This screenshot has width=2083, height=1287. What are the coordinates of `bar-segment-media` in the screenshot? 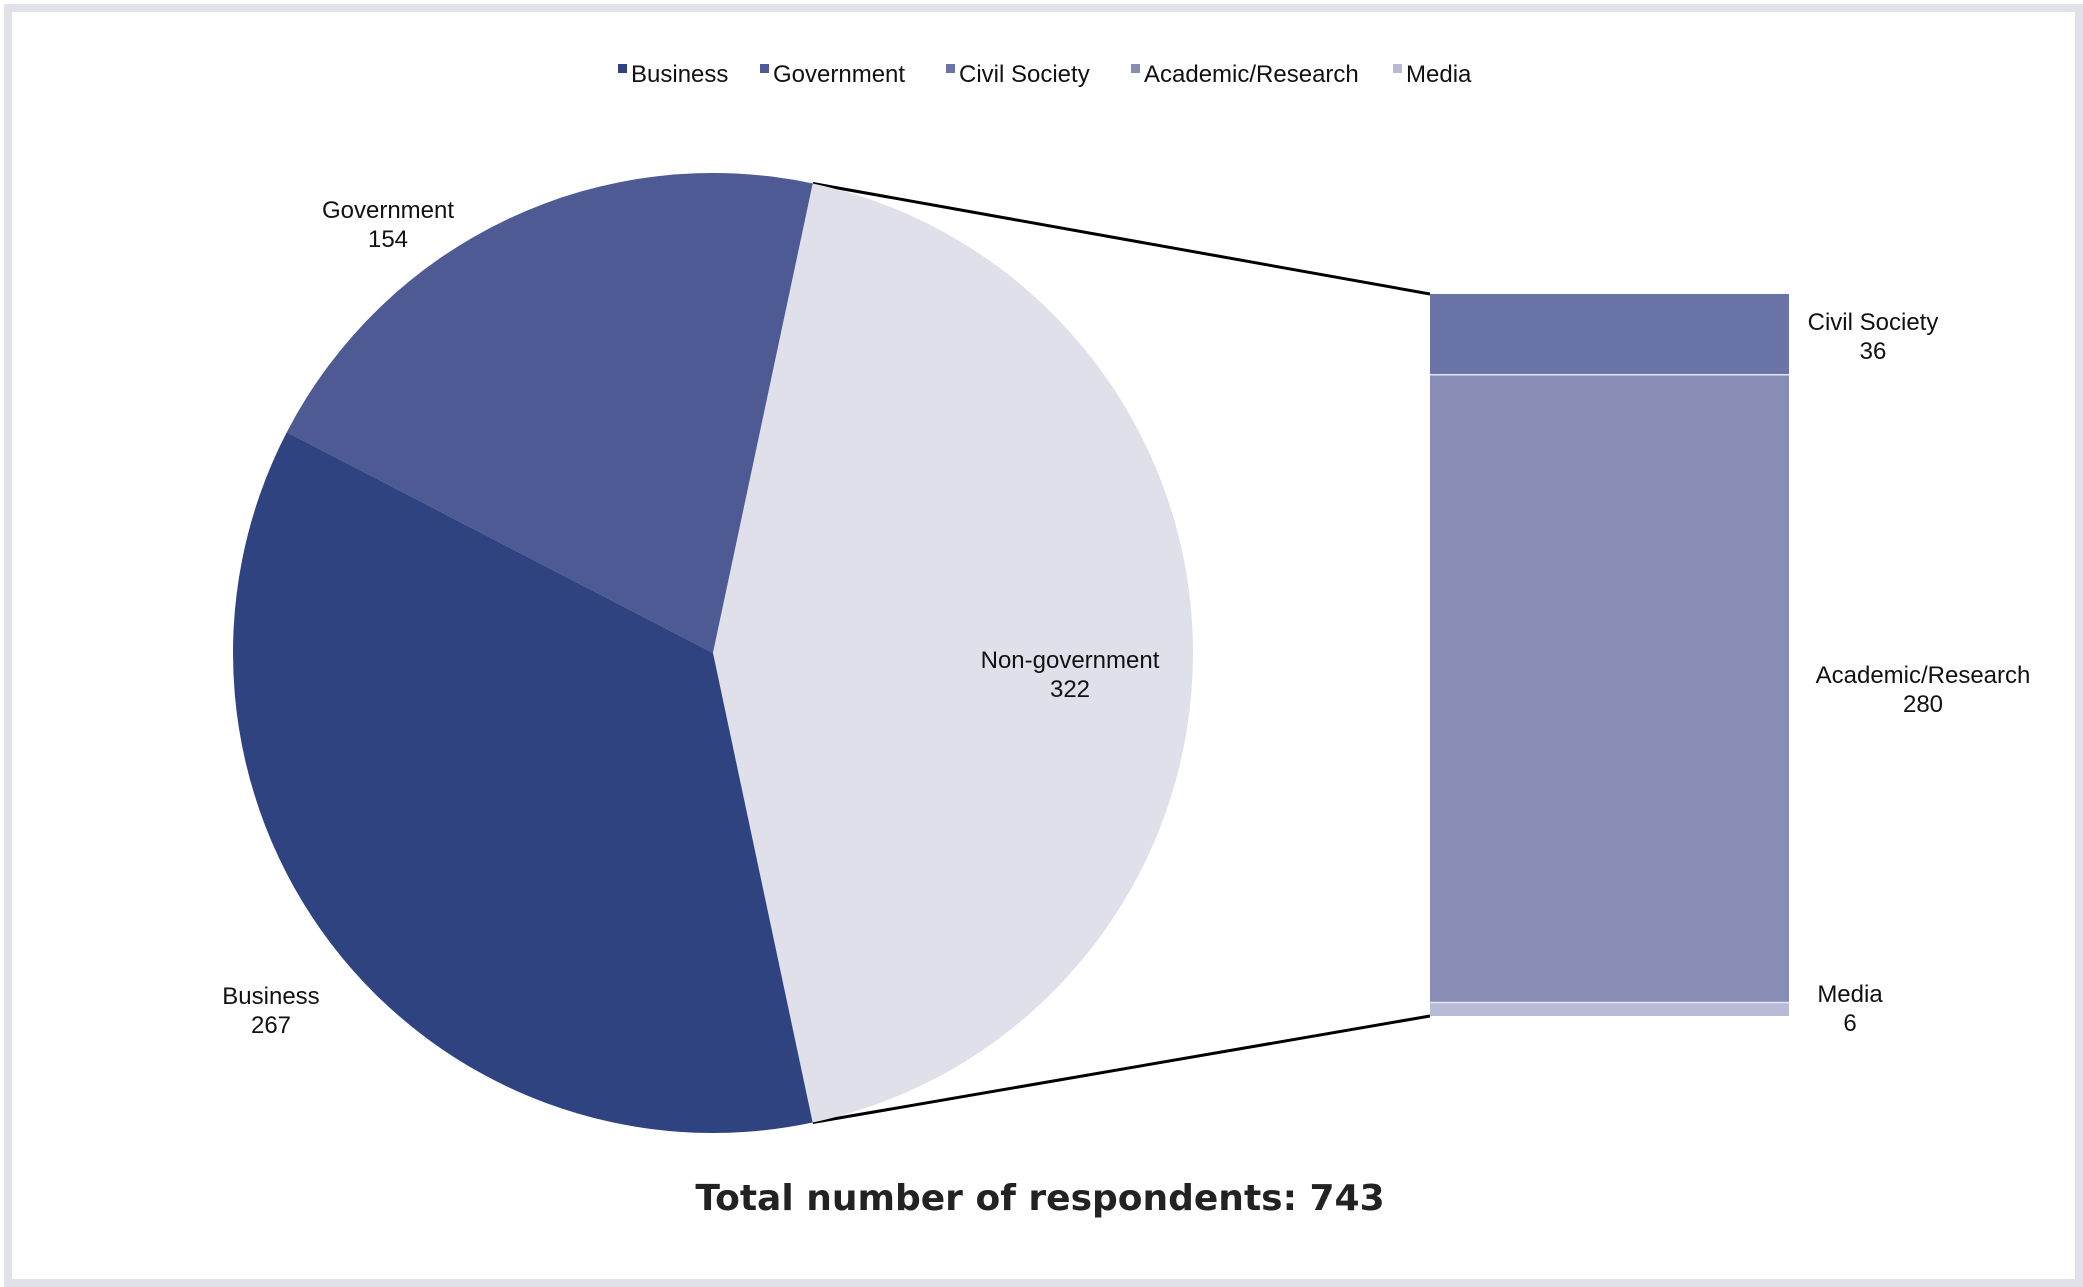 It's located at (1609, 1009).